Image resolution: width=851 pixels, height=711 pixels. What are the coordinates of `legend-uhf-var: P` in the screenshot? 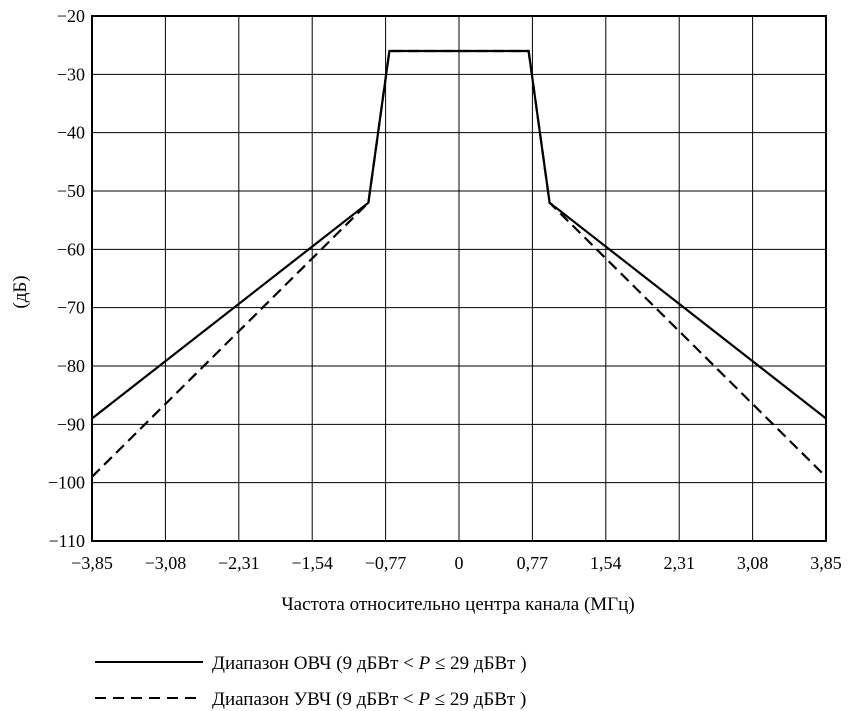 It's located at (423, 699).